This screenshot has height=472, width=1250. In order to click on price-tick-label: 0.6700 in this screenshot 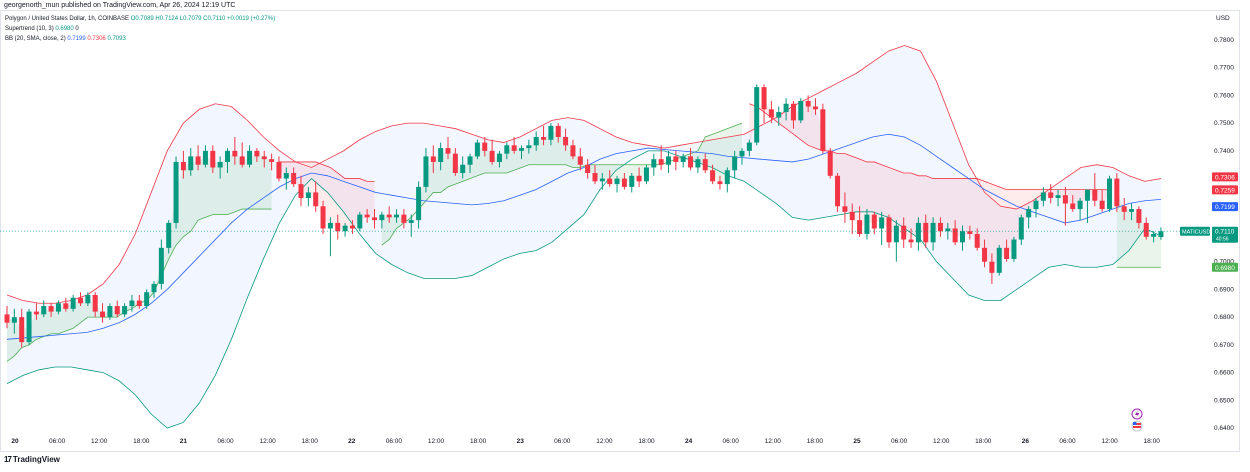, I will do `click(1224, 345)`.